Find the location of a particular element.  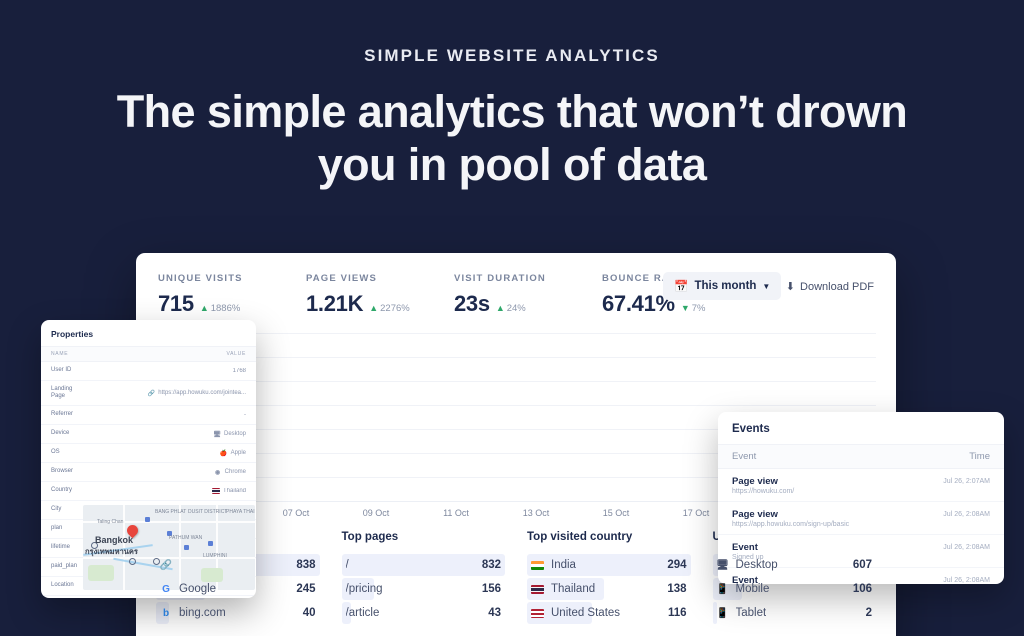

table-top-pages: Top pages / 832/pricing 156/article 43 is located at coordinates (423, 578).